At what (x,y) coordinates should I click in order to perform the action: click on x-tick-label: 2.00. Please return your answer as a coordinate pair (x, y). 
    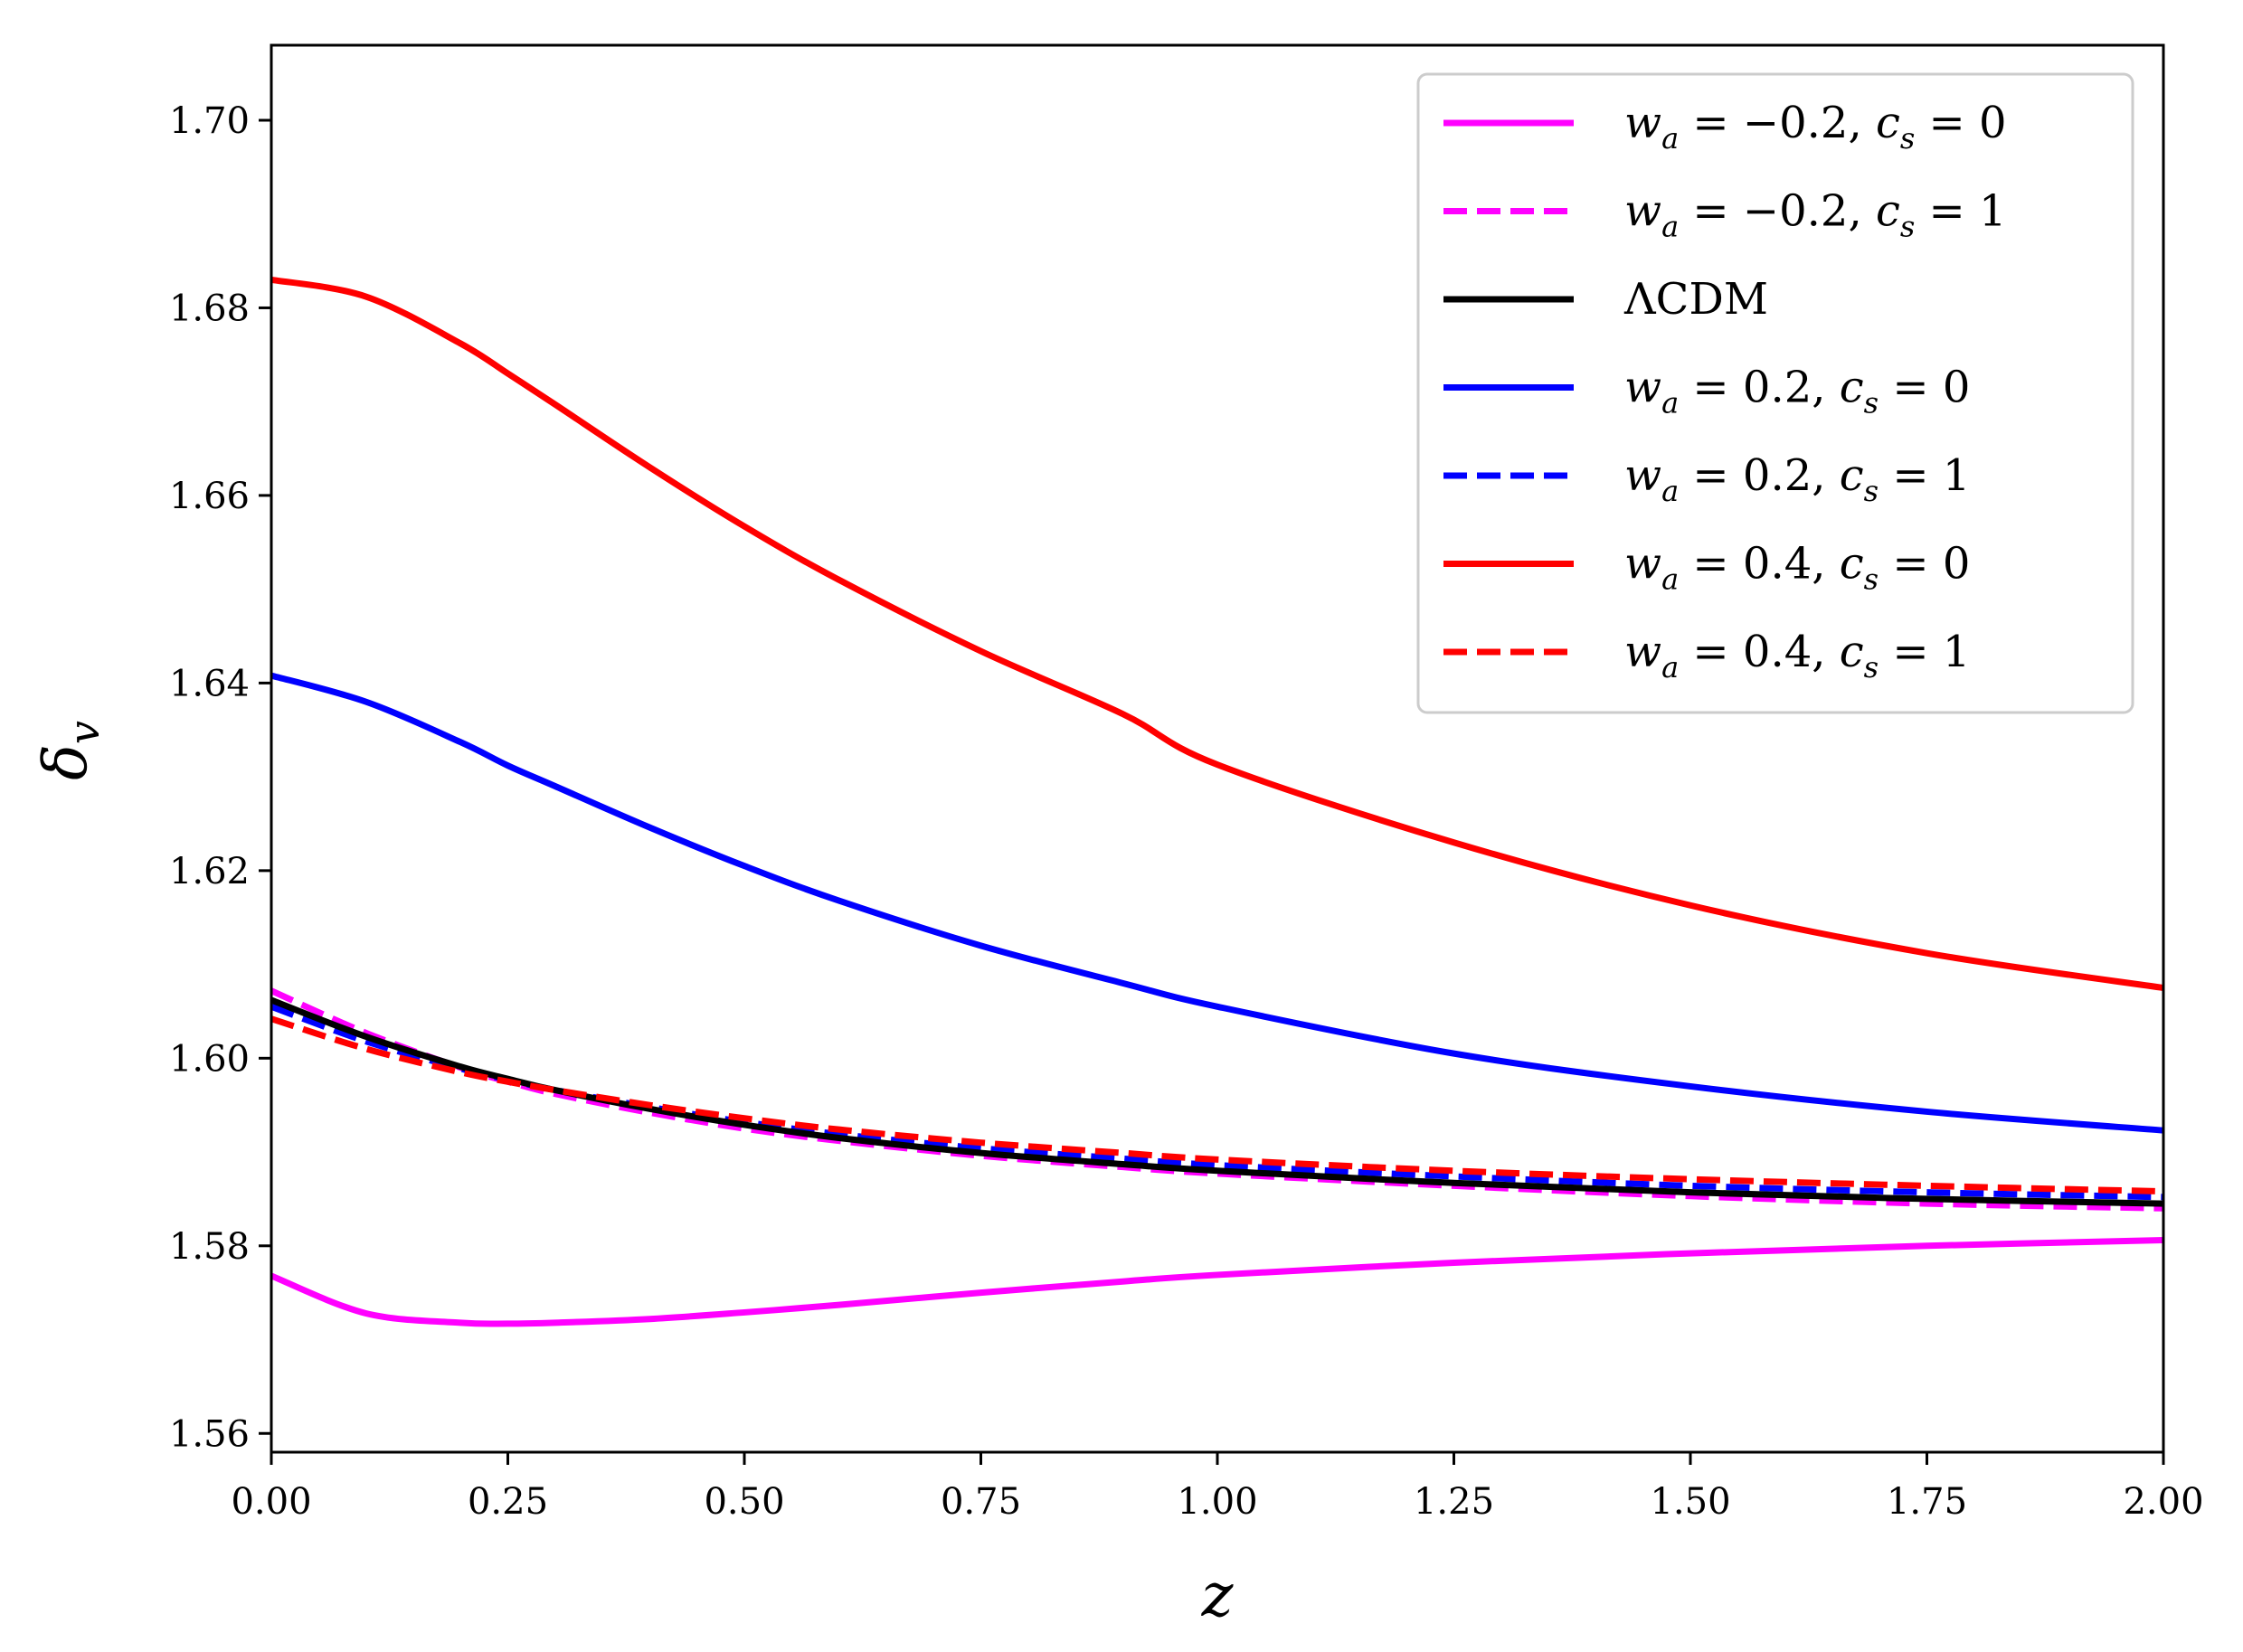
    Looking at the image, I should click on (2163, 1502).